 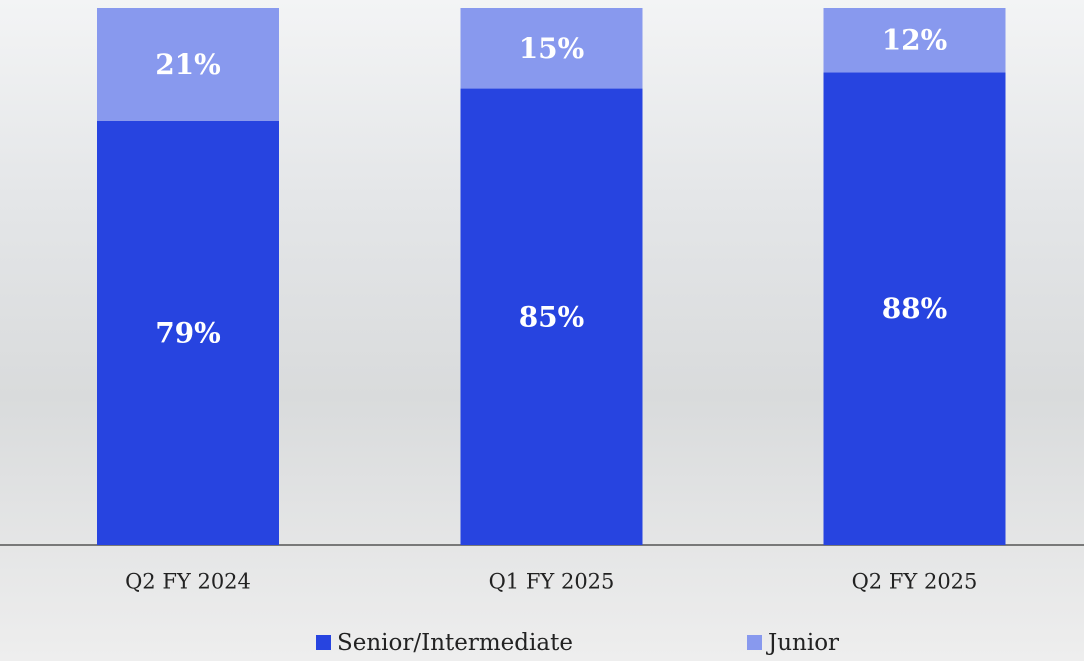 I want to click on x-tick-label: Q1 FY 2025, so click(x=552, y=582).